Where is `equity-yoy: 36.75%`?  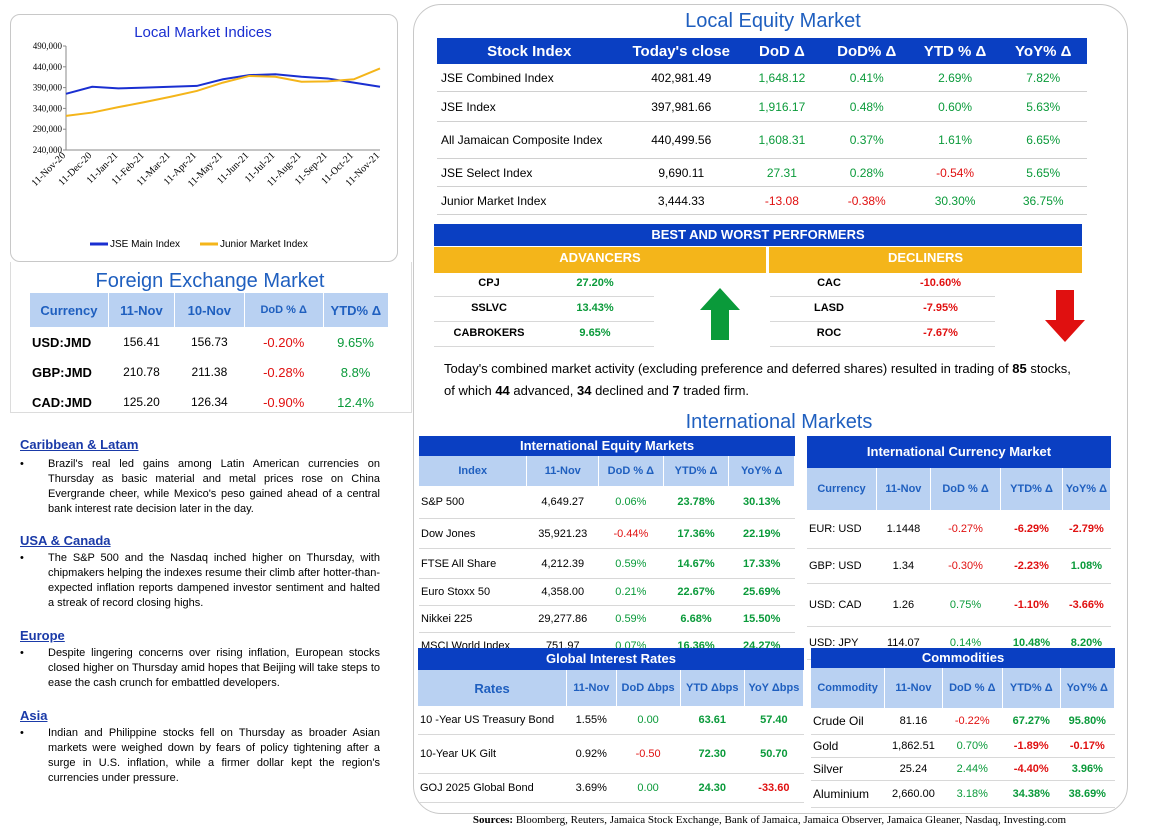 equity-yoy: 36.75% is located at coordinates (1043, 200).